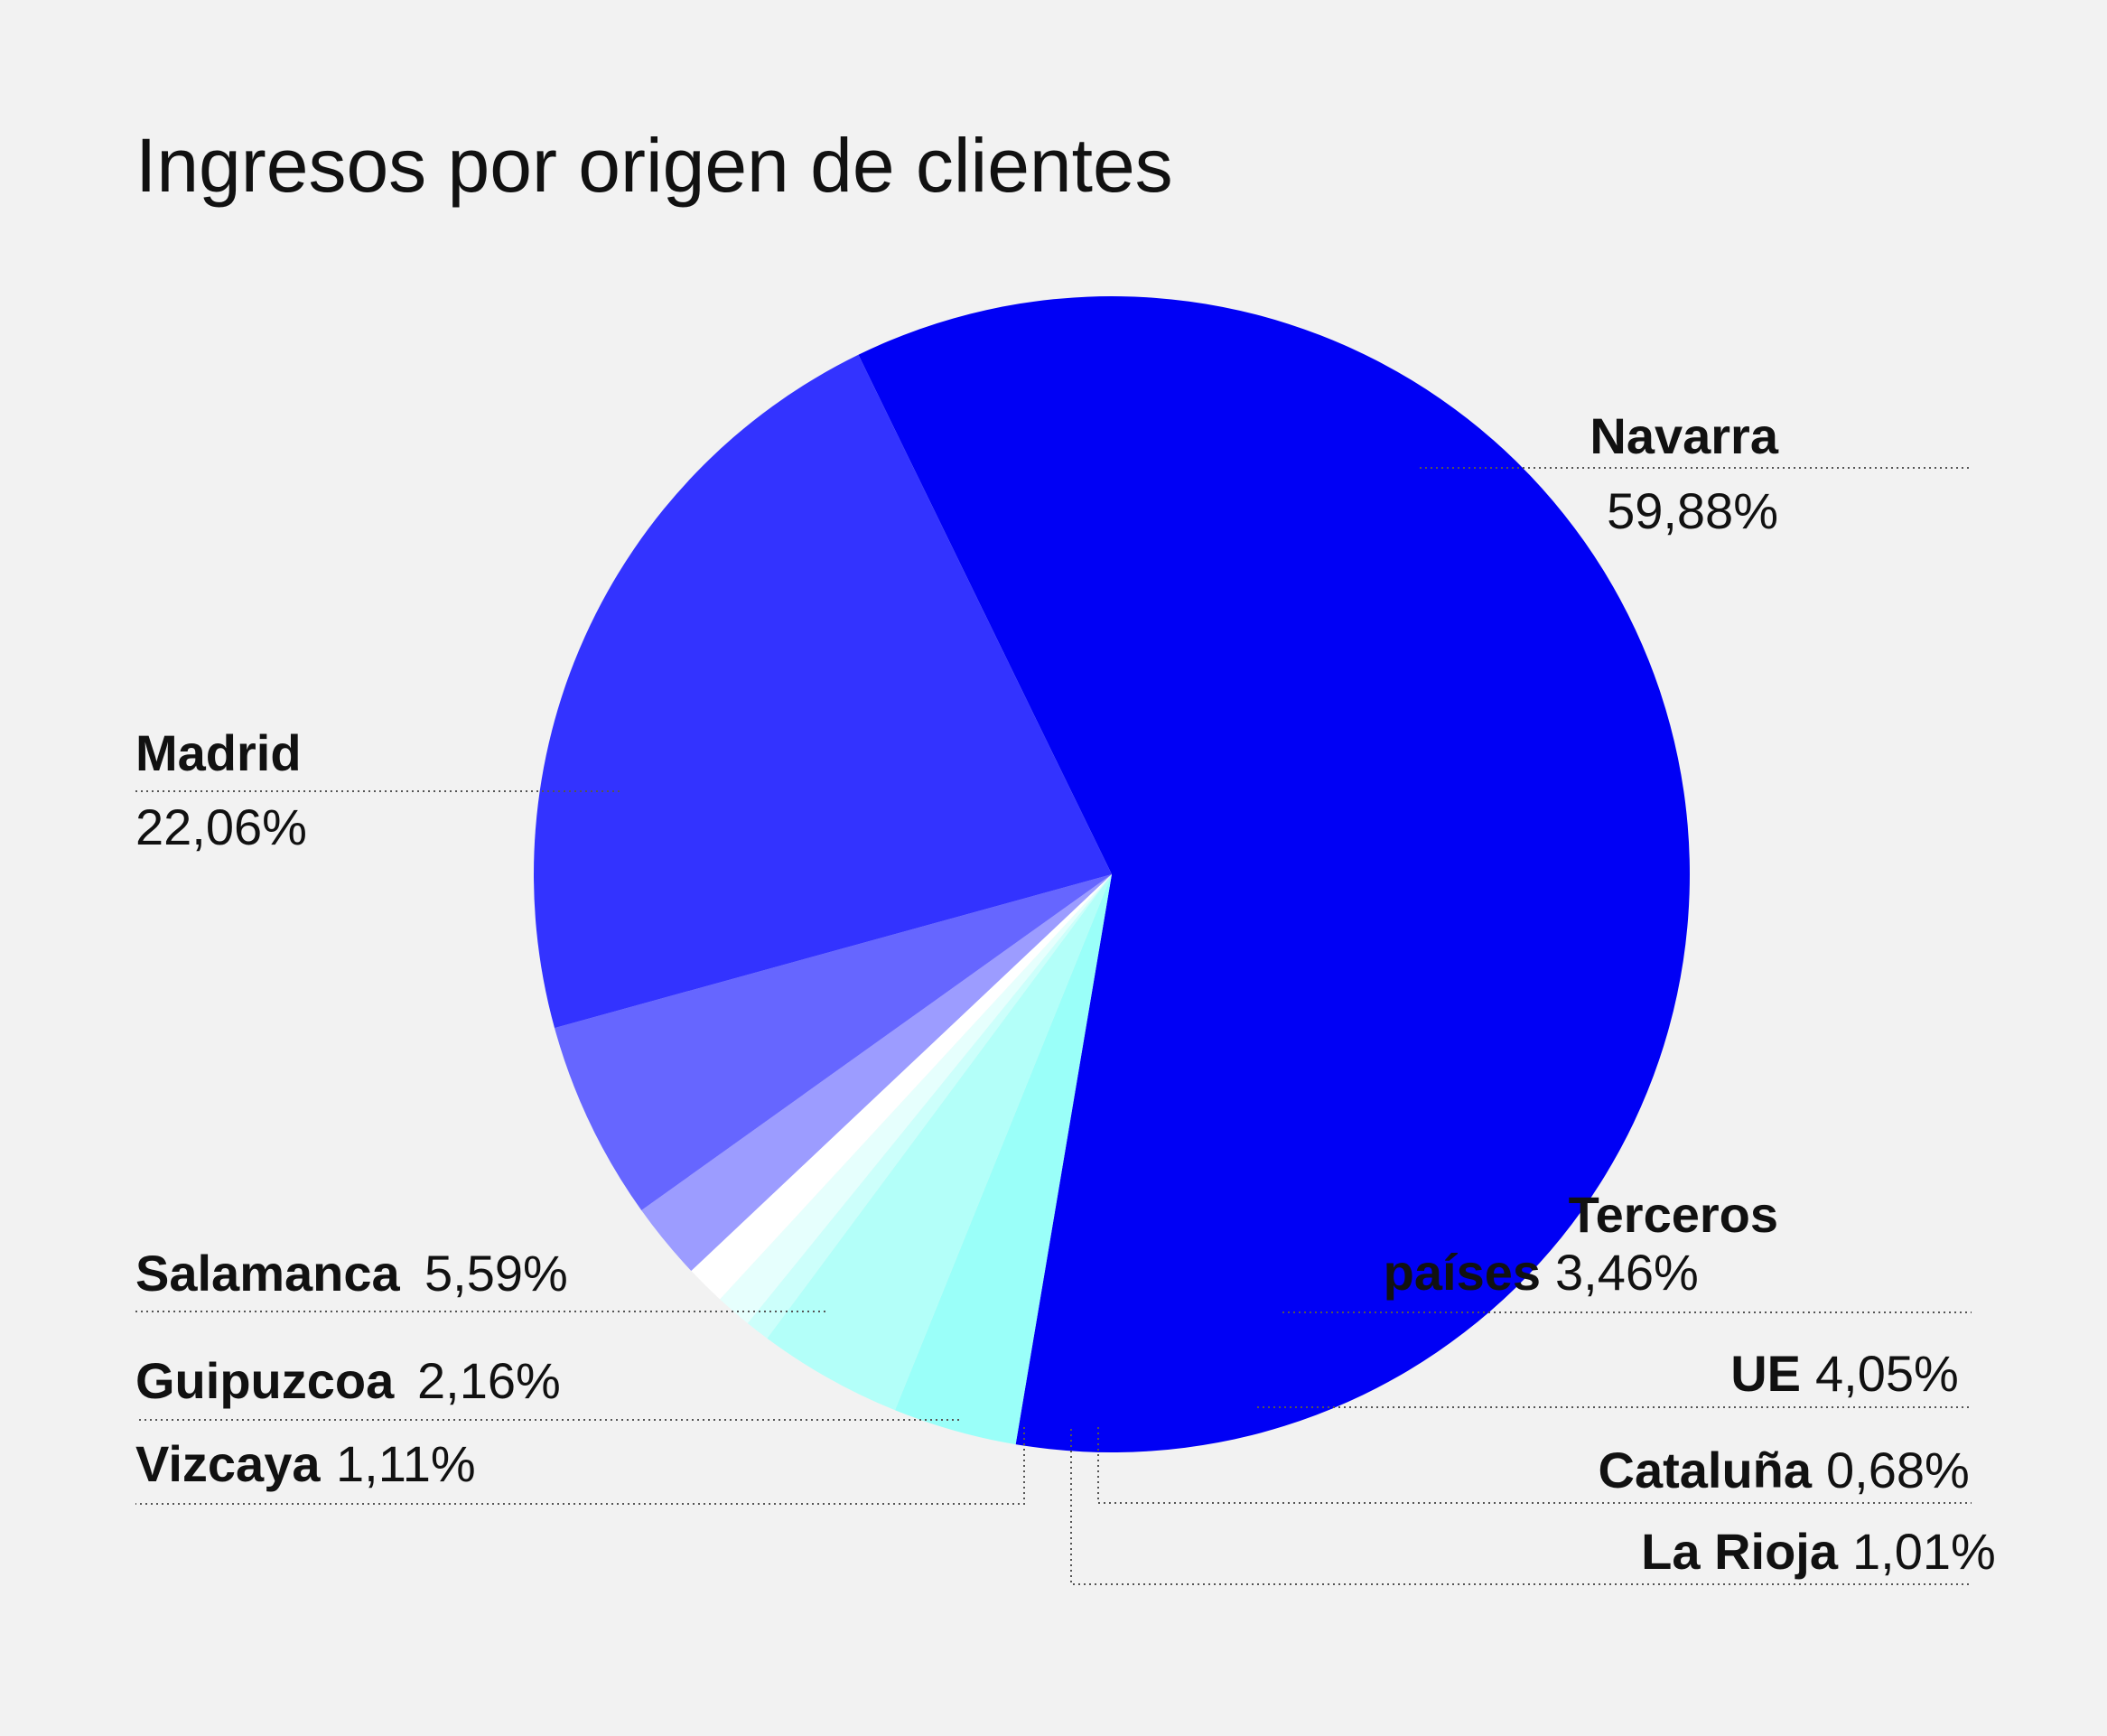 The image size is (2107, 1736). I want to click on slice-label-guipuzcoa: Guipuzcoa, so click(265, 1380).